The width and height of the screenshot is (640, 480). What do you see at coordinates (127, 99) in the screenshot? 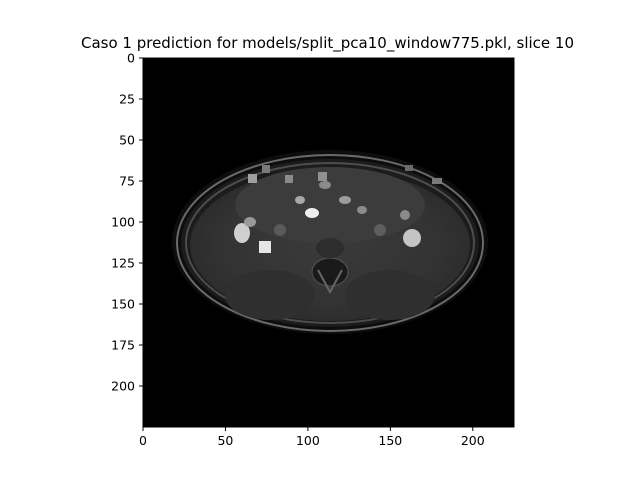
I see `y-tick-label: 25` at bounding box center [127, 99].